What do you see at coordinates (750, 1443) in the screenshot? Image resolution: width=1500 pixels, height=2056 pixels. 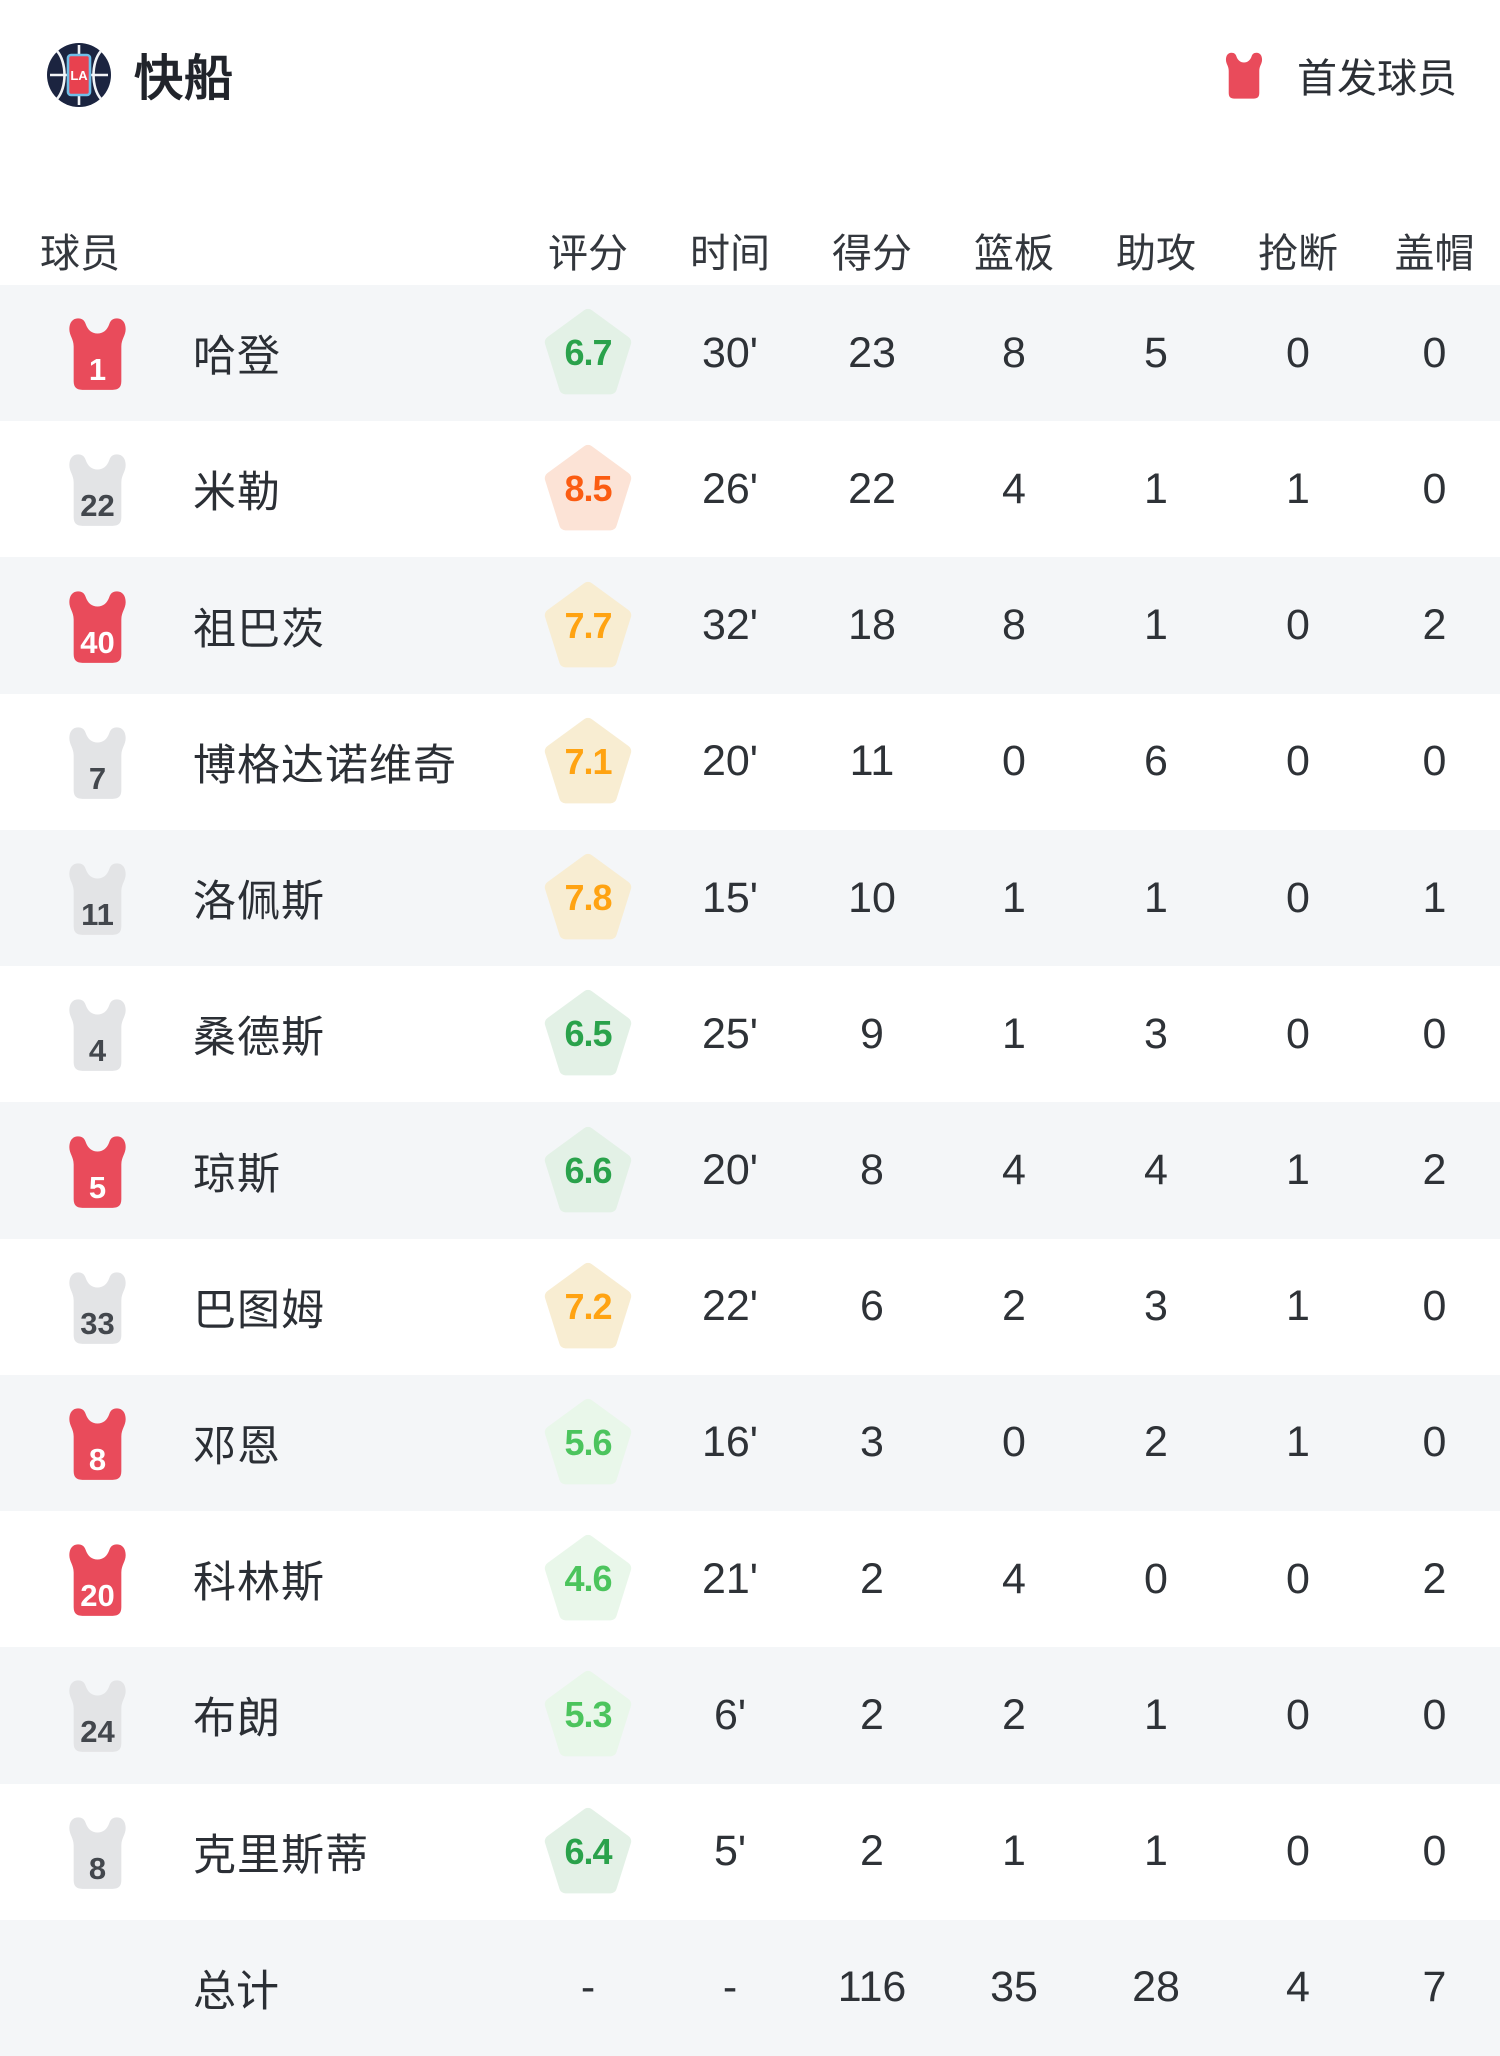 I see `player-row: 8 邓恩 5.6 16' 3 0 2 1 0` at bounding box center [750, 1443].